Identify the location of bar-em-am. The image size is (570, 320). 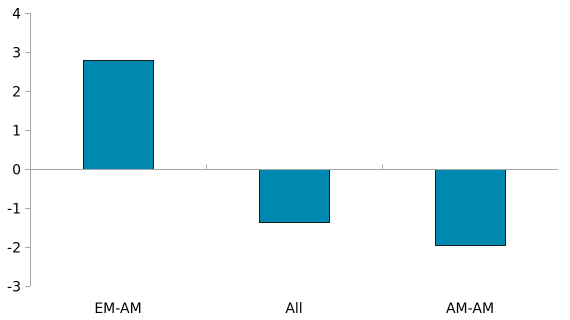
(118, 115).